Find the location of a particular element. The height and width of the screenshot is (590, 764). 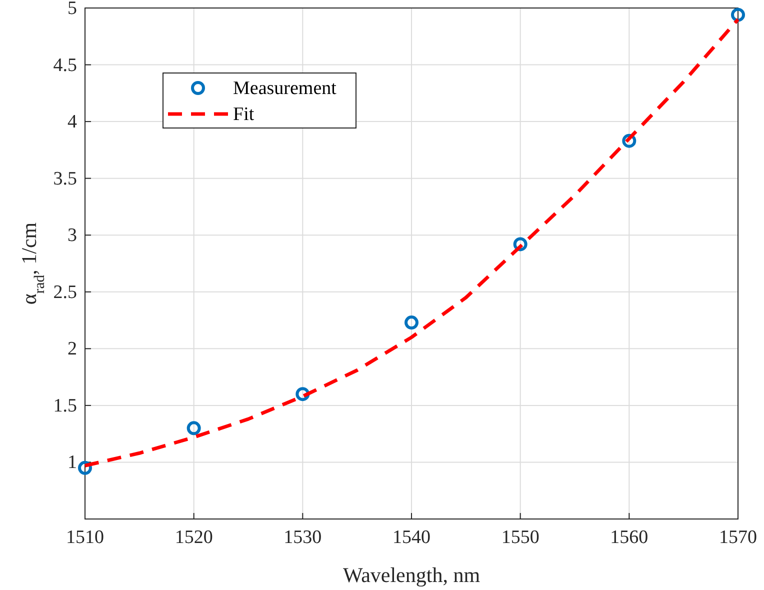

x-axis-title: Wavelength, nm is located at coordinates (411, 575).